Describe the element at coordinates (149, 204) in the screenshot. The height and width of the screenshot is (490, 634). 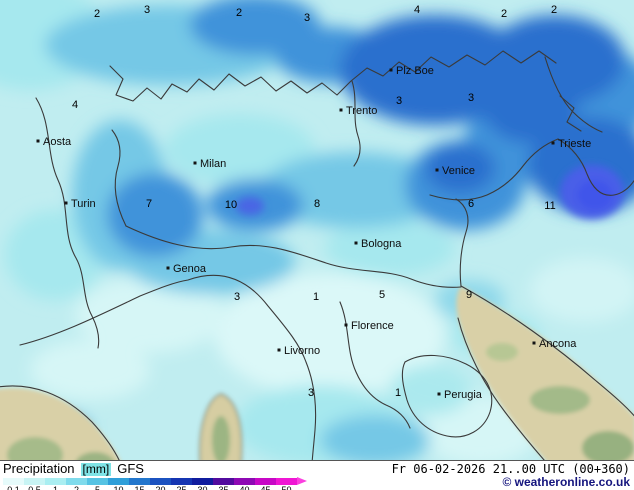
I see `precip-value: 7` at that location.